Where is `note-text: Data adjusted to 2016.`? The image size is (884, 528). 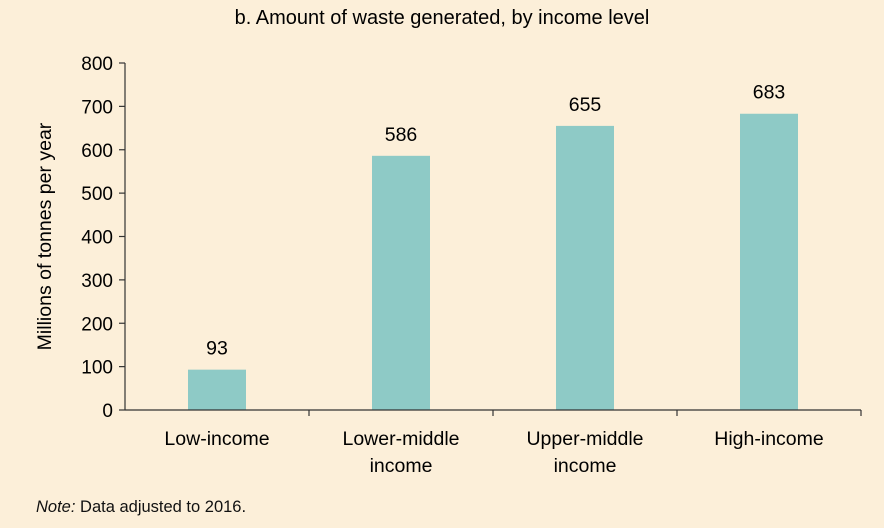 note-text: Data adjusted to 2016. is located at coordinates (163, 507).